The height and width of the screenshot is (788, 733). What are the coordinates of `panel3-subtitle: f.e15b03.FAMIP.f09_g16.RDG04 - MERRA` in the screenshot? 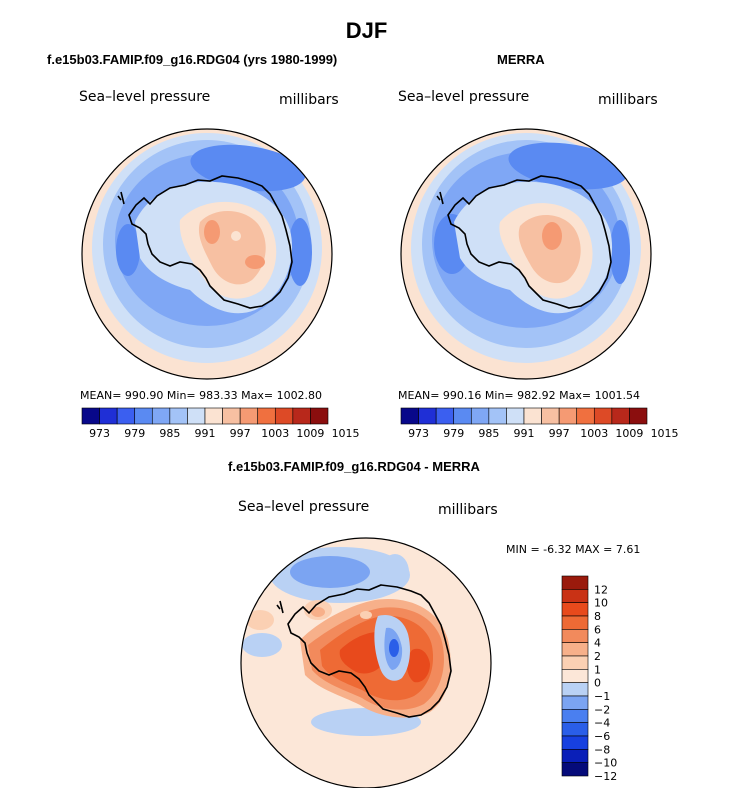 It's located at (354, 466).